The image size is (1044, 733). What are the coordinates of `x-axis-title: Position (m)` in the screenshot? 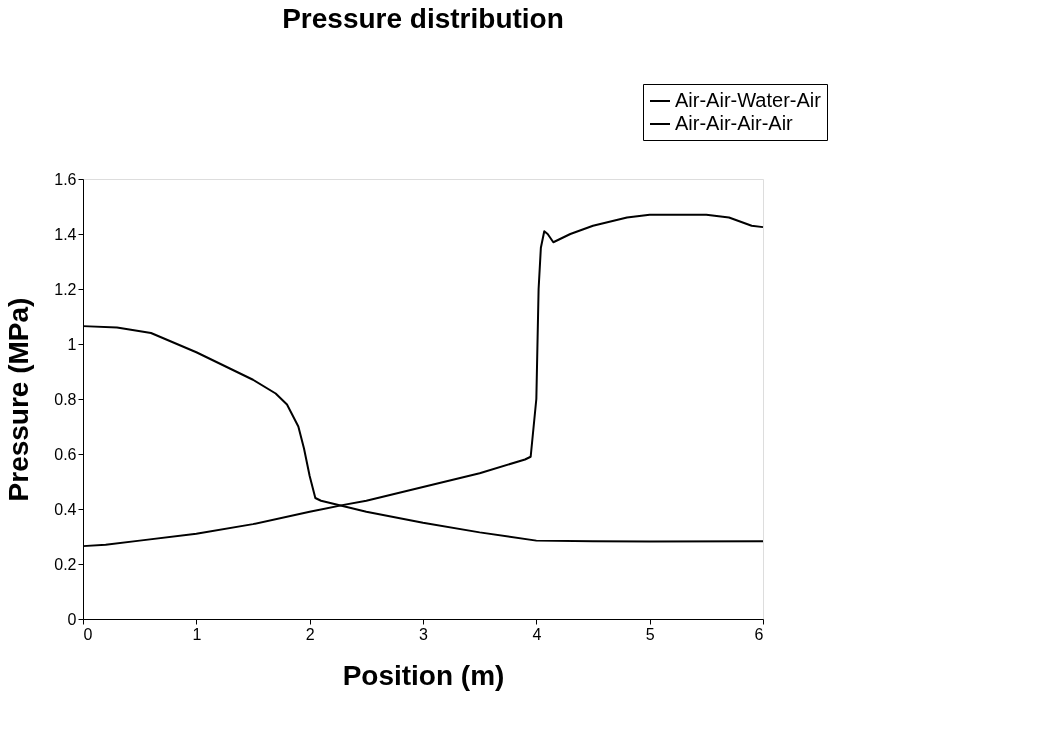 It's located at (423, 675).